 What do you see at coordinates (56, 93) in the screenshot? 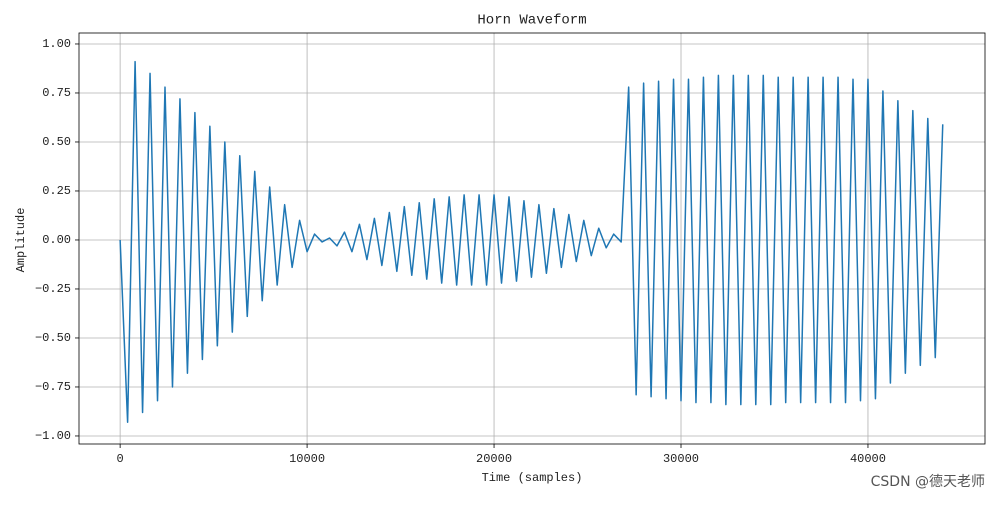
I see `y-tick-label: 0.75` at bounding box center [56, 93].